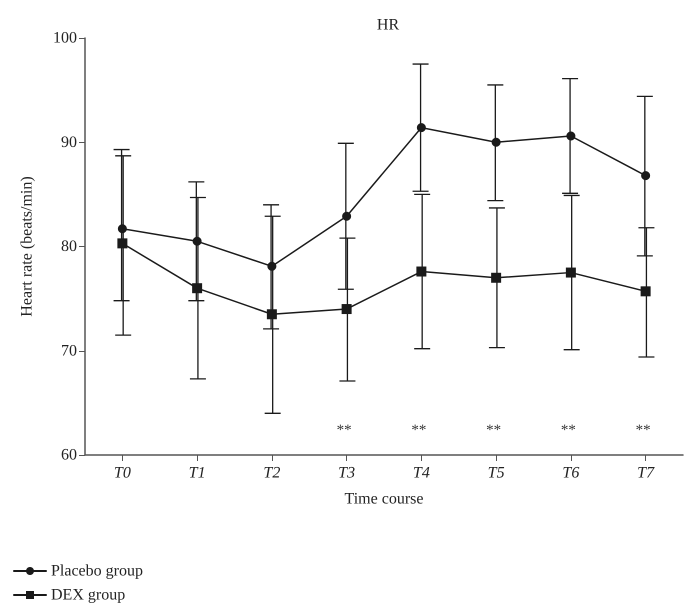 The width and height of the screenshot is (689, 610). I want to click on x-tick-label: T7, so click(646, 473).